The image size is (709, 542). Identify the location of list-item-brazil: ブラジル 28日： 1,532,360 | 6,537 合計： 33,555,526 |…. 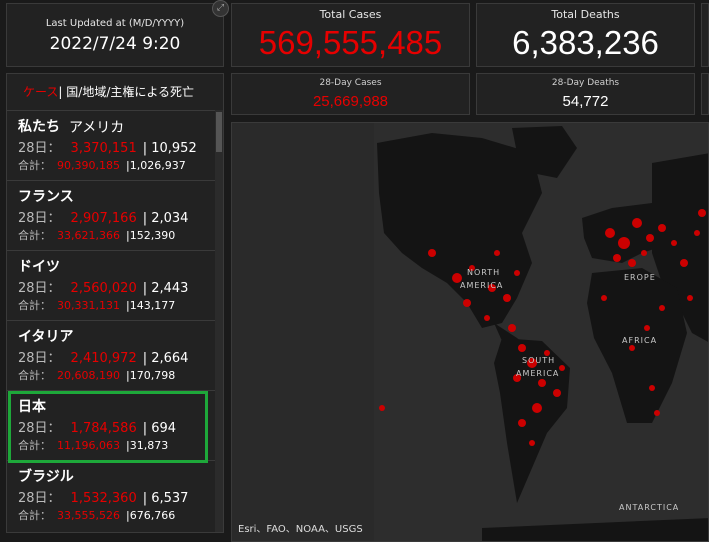
(111, 495).